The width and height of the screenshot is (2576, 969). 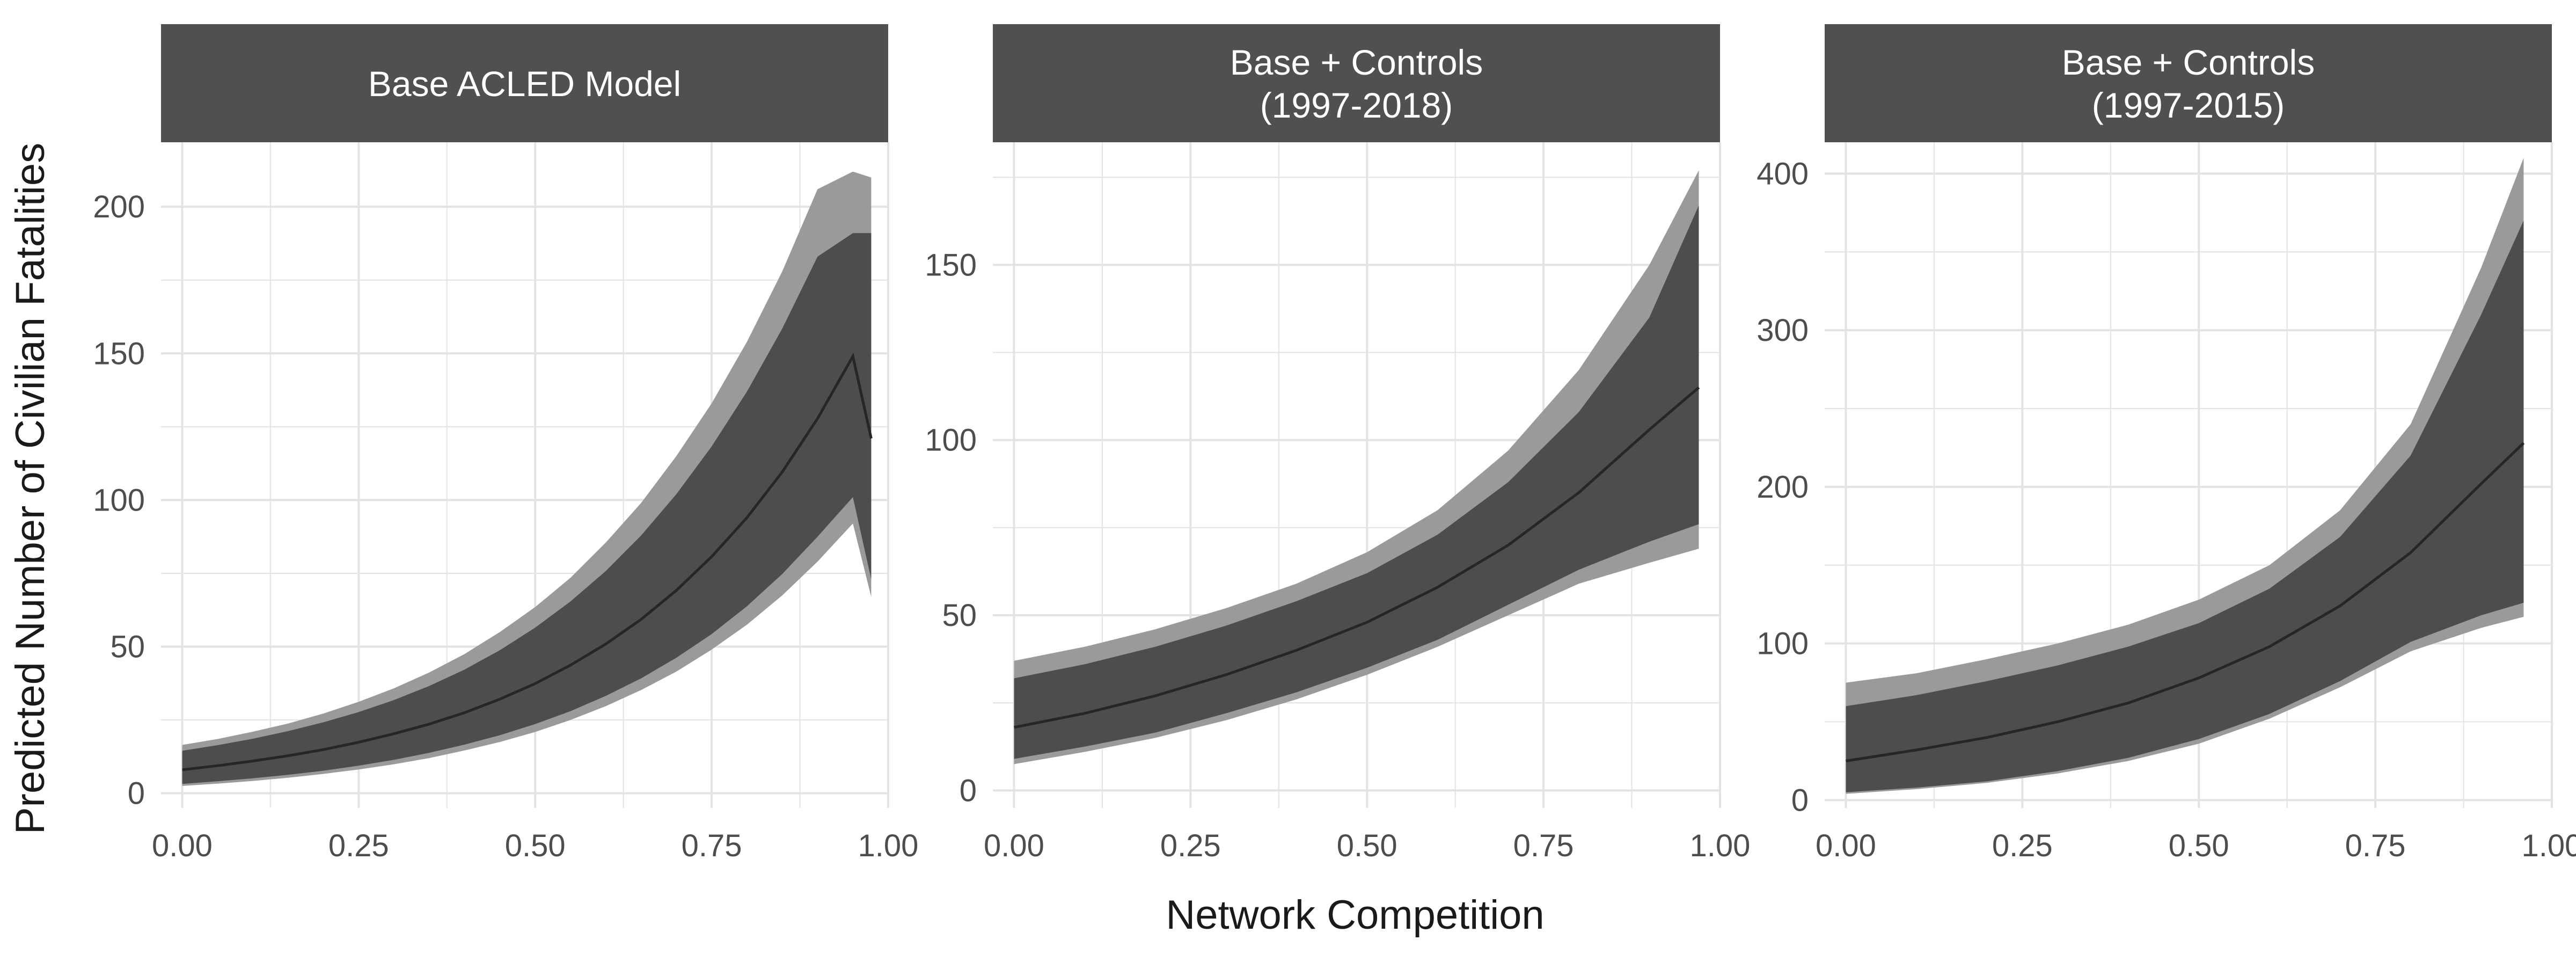 What do you see at coordinates (1356, 105) in the screenshot?
I see `facet-title-line: (1997-2018)` at bounding box center [1356, 105].